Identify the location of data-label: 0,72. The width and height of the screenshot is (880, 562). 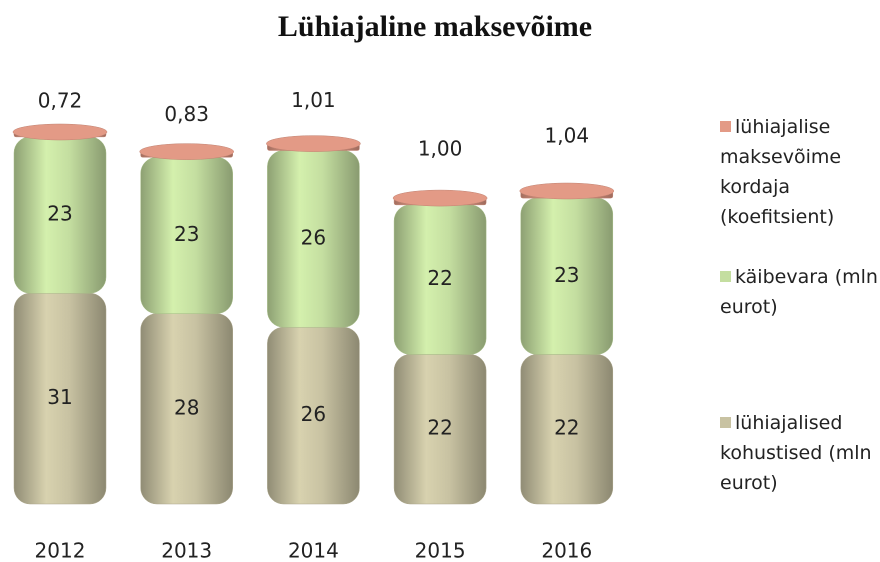
(60, 101).